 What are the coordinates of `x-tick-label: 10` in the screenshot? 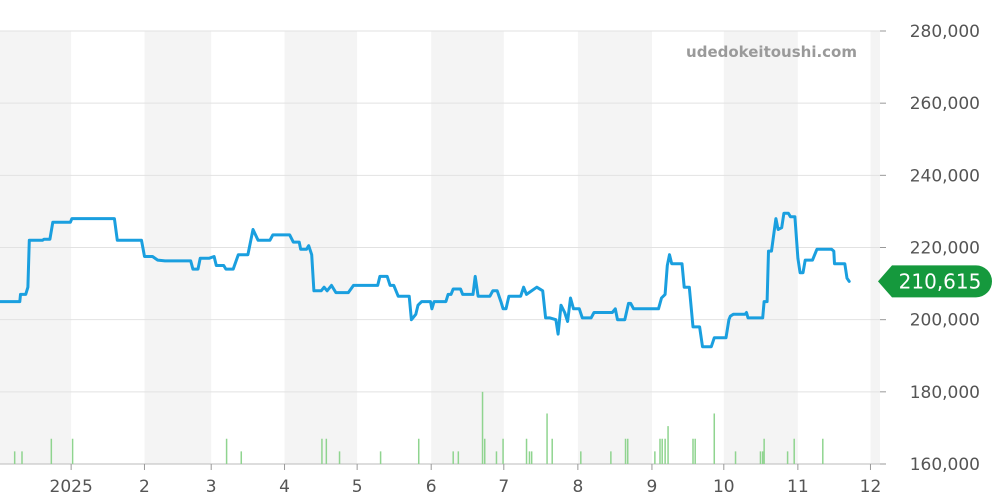 It's located at (724, 487).